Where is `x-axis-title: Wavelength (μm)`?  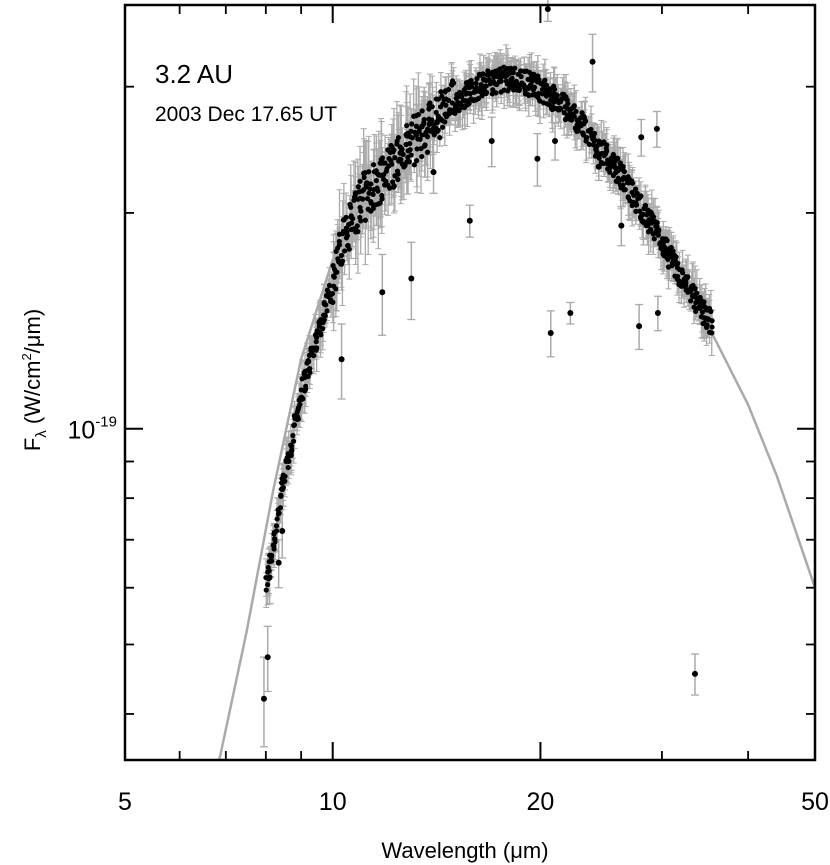
x-axis-title: Wavelength (μm) is located at coordinates (464, 850).